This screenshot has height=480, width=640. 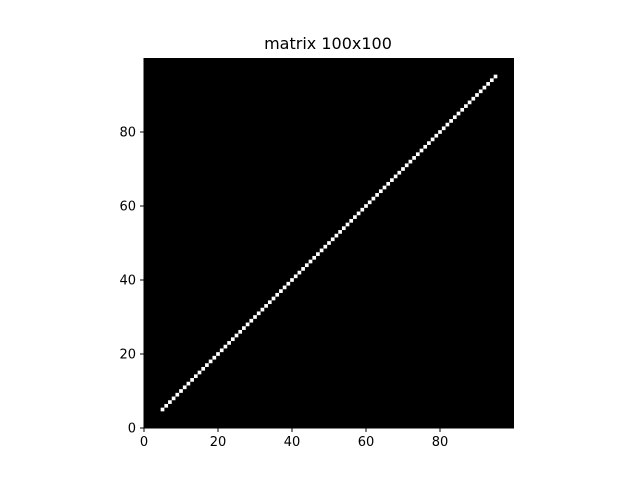 What do you see at coordinates (132, 247) in the screenshot?
I see `y-axis: 0 20 40 60 80` at bounding box center [132, 247].